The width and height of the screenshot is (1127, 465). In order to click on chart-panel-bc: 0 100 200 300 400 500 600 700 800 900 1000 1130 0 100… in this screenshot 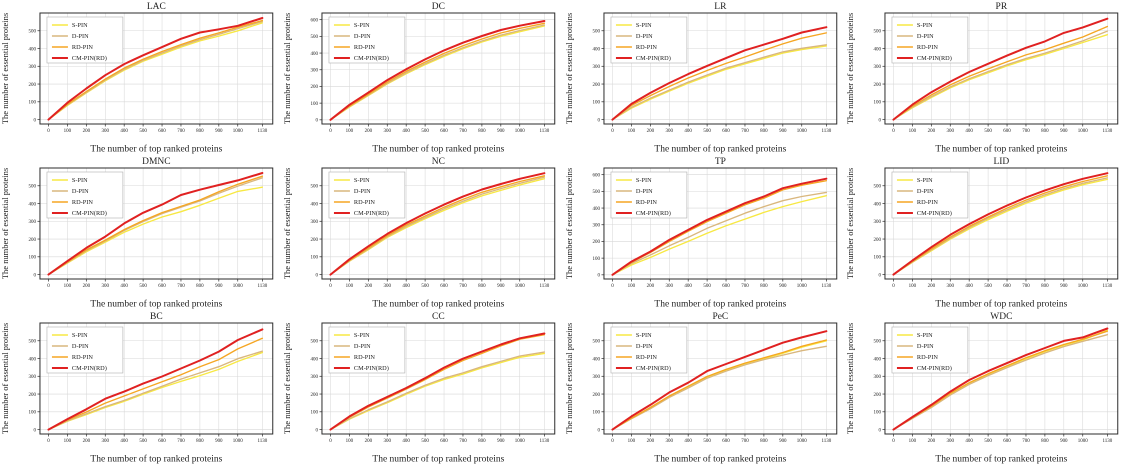, I will do `click(141, 387)`.